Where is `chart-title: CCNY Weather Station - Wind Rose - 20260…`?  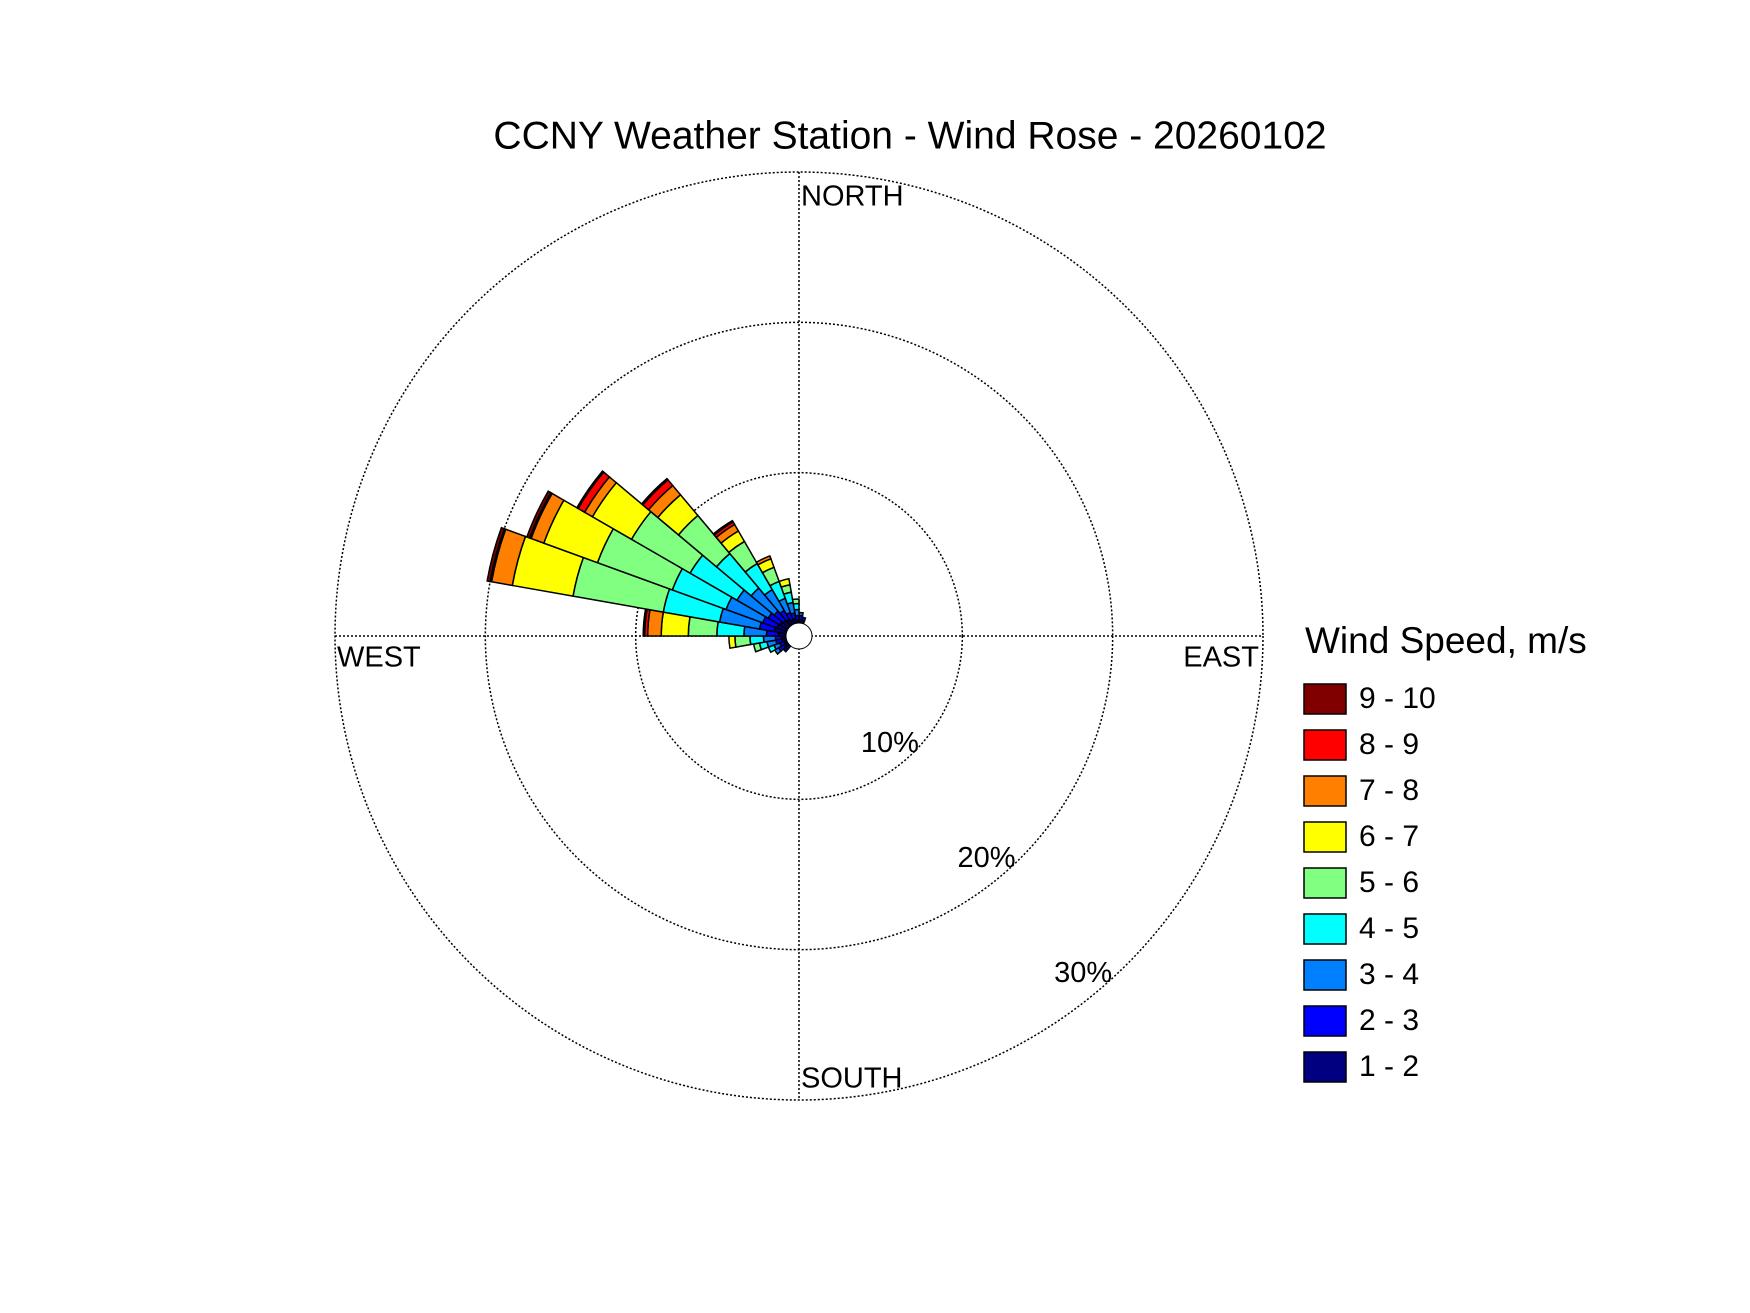 chart-title: CCNY Weather Station - Wind Rose - 20260… is located at coordinates (909, 135).